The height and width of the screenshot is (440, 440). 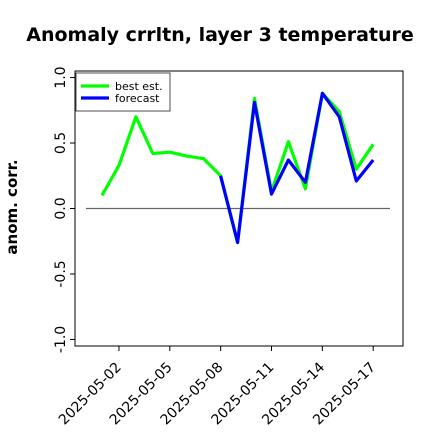 I want to click on y-tick-label: 1.0, so click(x=61, y=77).